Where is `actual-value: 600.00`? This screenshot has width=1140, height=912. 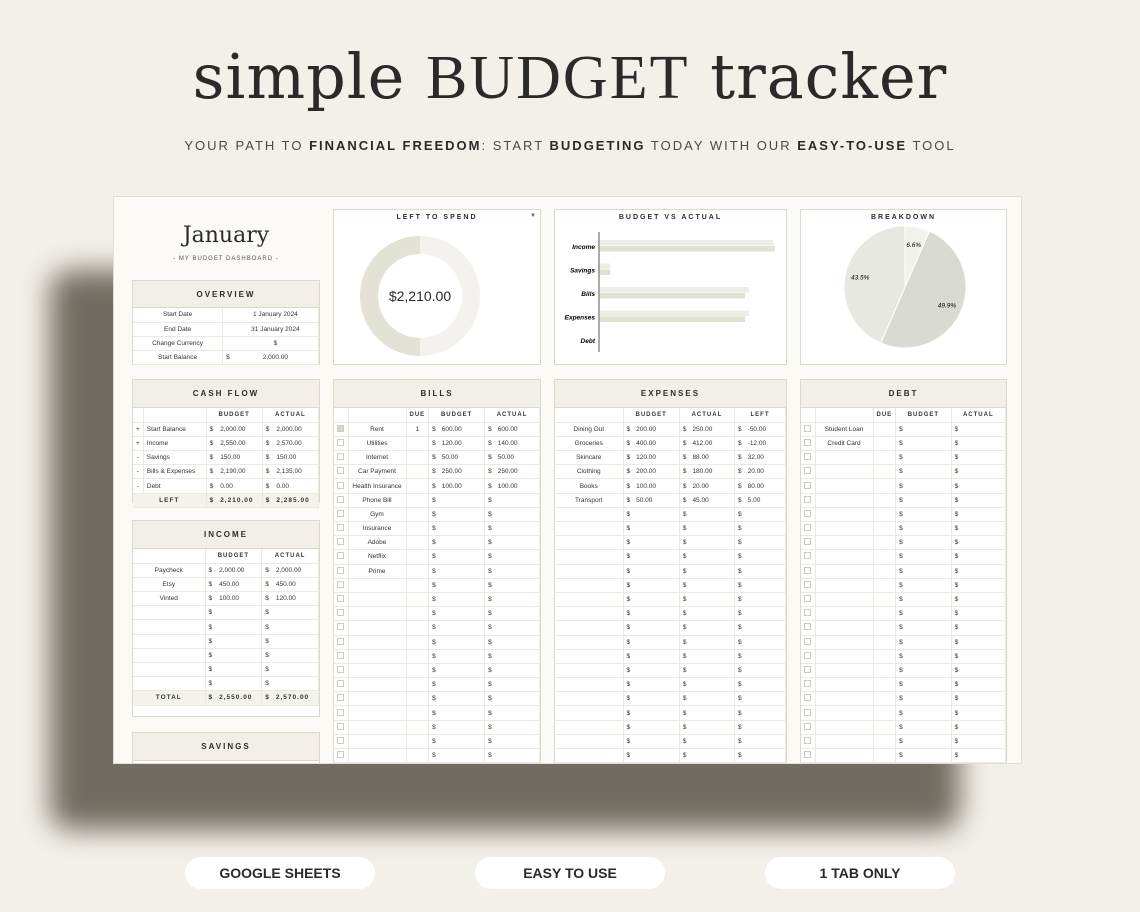
actual-value: 600.00 is located at coordinates (517, 429).